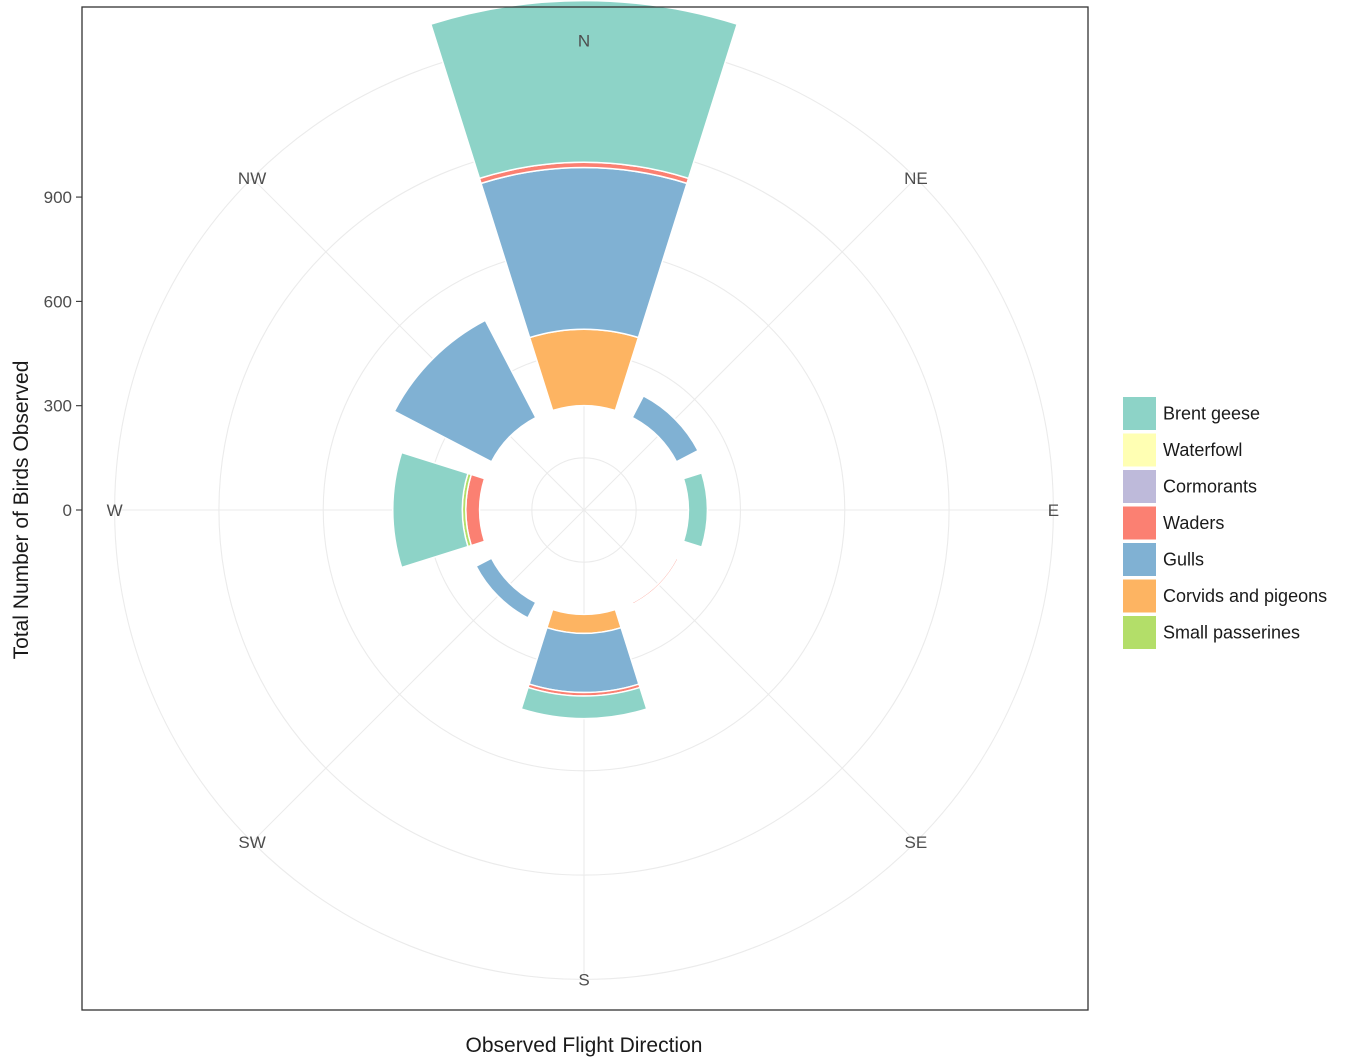 This screenshot has height=1061, width=1358. Describe the element at coordinates (1139, 413) in the screenshot. I see `legend-key-brent-geese` at that location.